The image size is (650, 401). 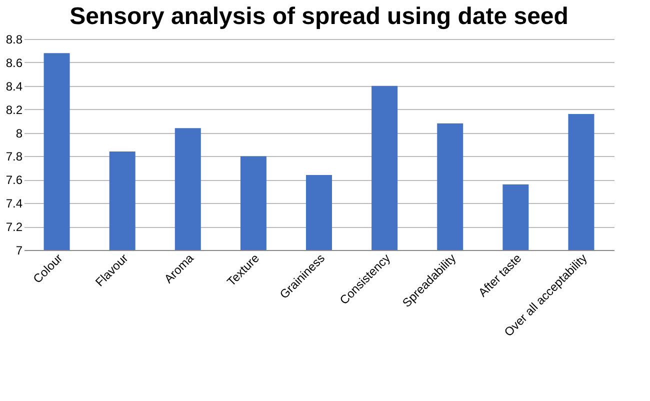 What do you see at coordinates (14, 203) in the screenshot?
I see `y-tick-label: 7.4` at bounding box center [14, 203].